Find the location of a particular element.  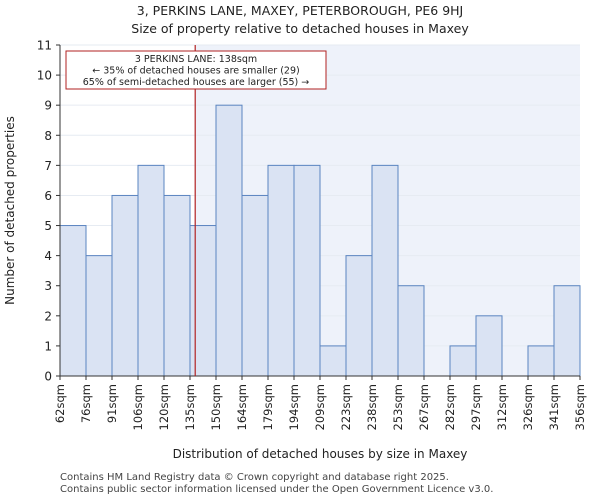

bar-62sqm is located at coordinates (73, 301).